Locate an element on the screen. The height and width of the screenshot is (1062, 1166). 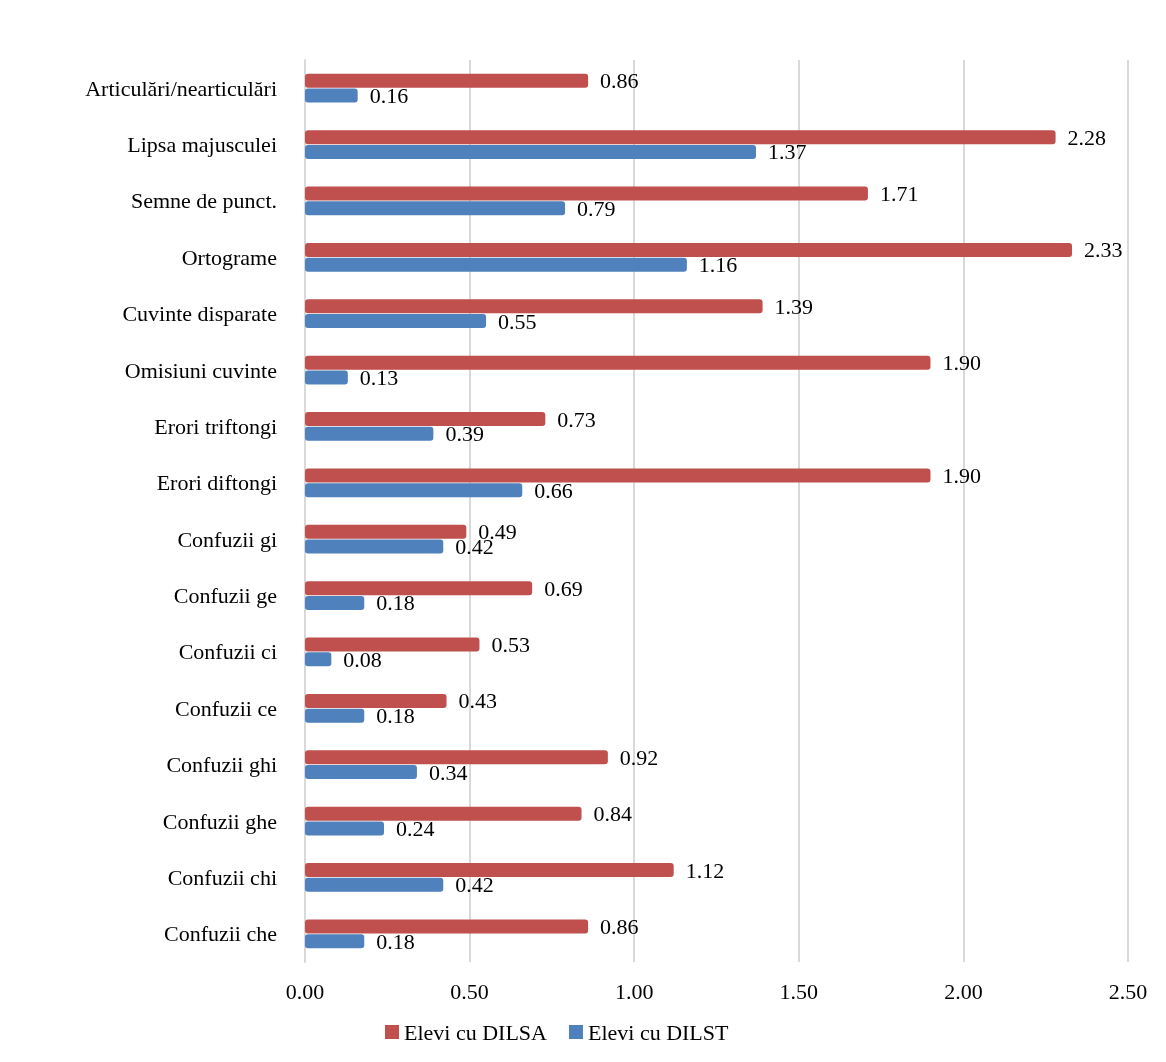
data-label: 1.71 is located at coordinates (899, 194).